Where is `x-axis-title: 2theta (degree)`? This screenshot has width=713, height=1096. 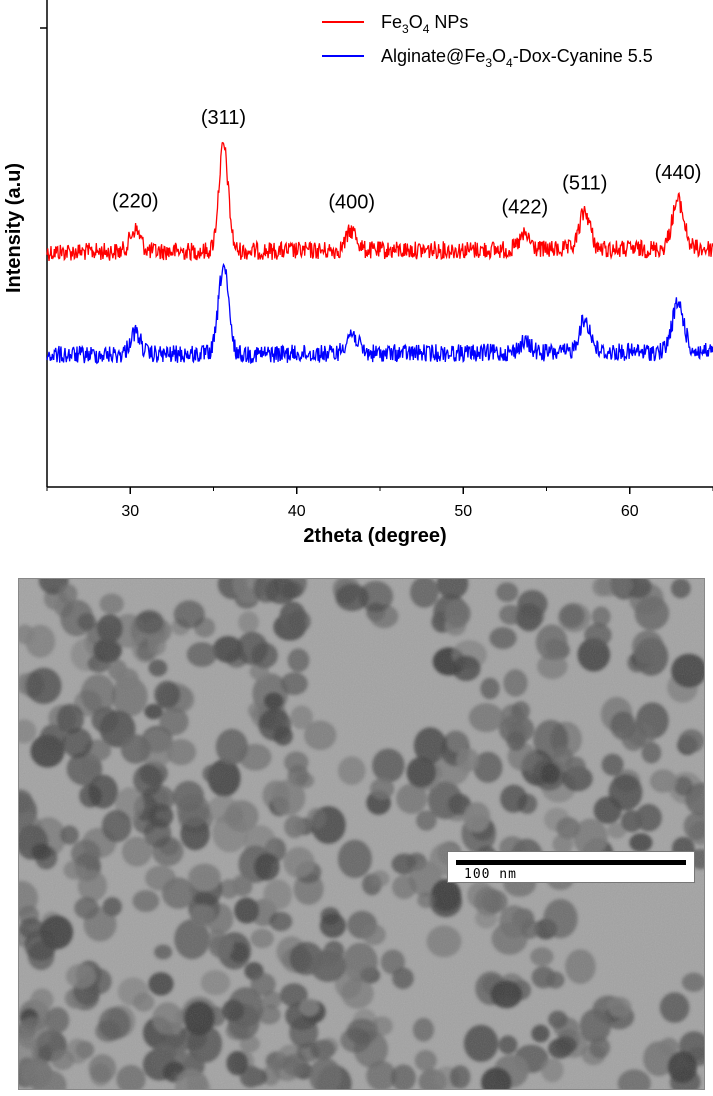
x-axis-title: 2theta (degree) is located at coordinates (374, 536).